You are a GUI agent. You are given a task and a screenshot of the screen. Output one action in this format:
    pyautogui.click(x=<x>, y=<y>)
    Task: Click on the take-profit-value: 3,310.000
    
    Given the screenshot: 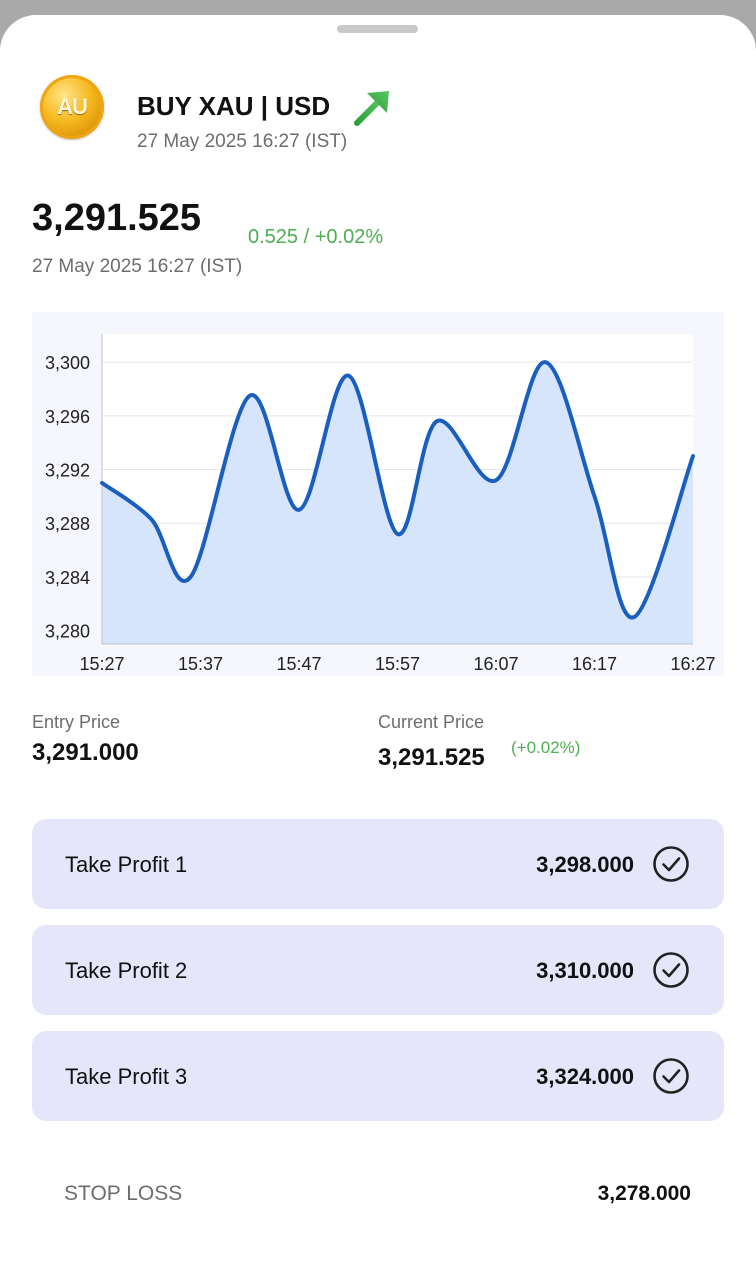 What is the action you would take?
    pyautogui.click(x=585, y=970)
    